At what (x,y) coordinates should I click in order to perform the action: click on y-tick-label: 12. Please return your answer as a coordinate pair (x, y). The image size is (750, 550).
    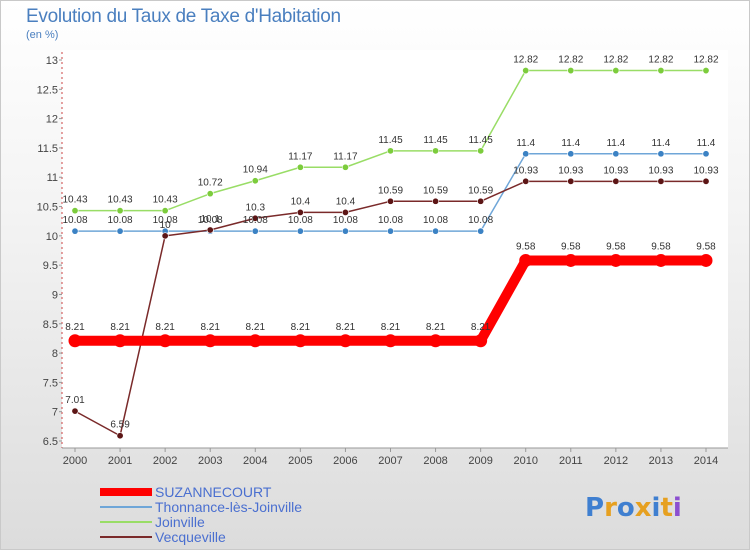
    Looking at the image, I should click on (52, 120).